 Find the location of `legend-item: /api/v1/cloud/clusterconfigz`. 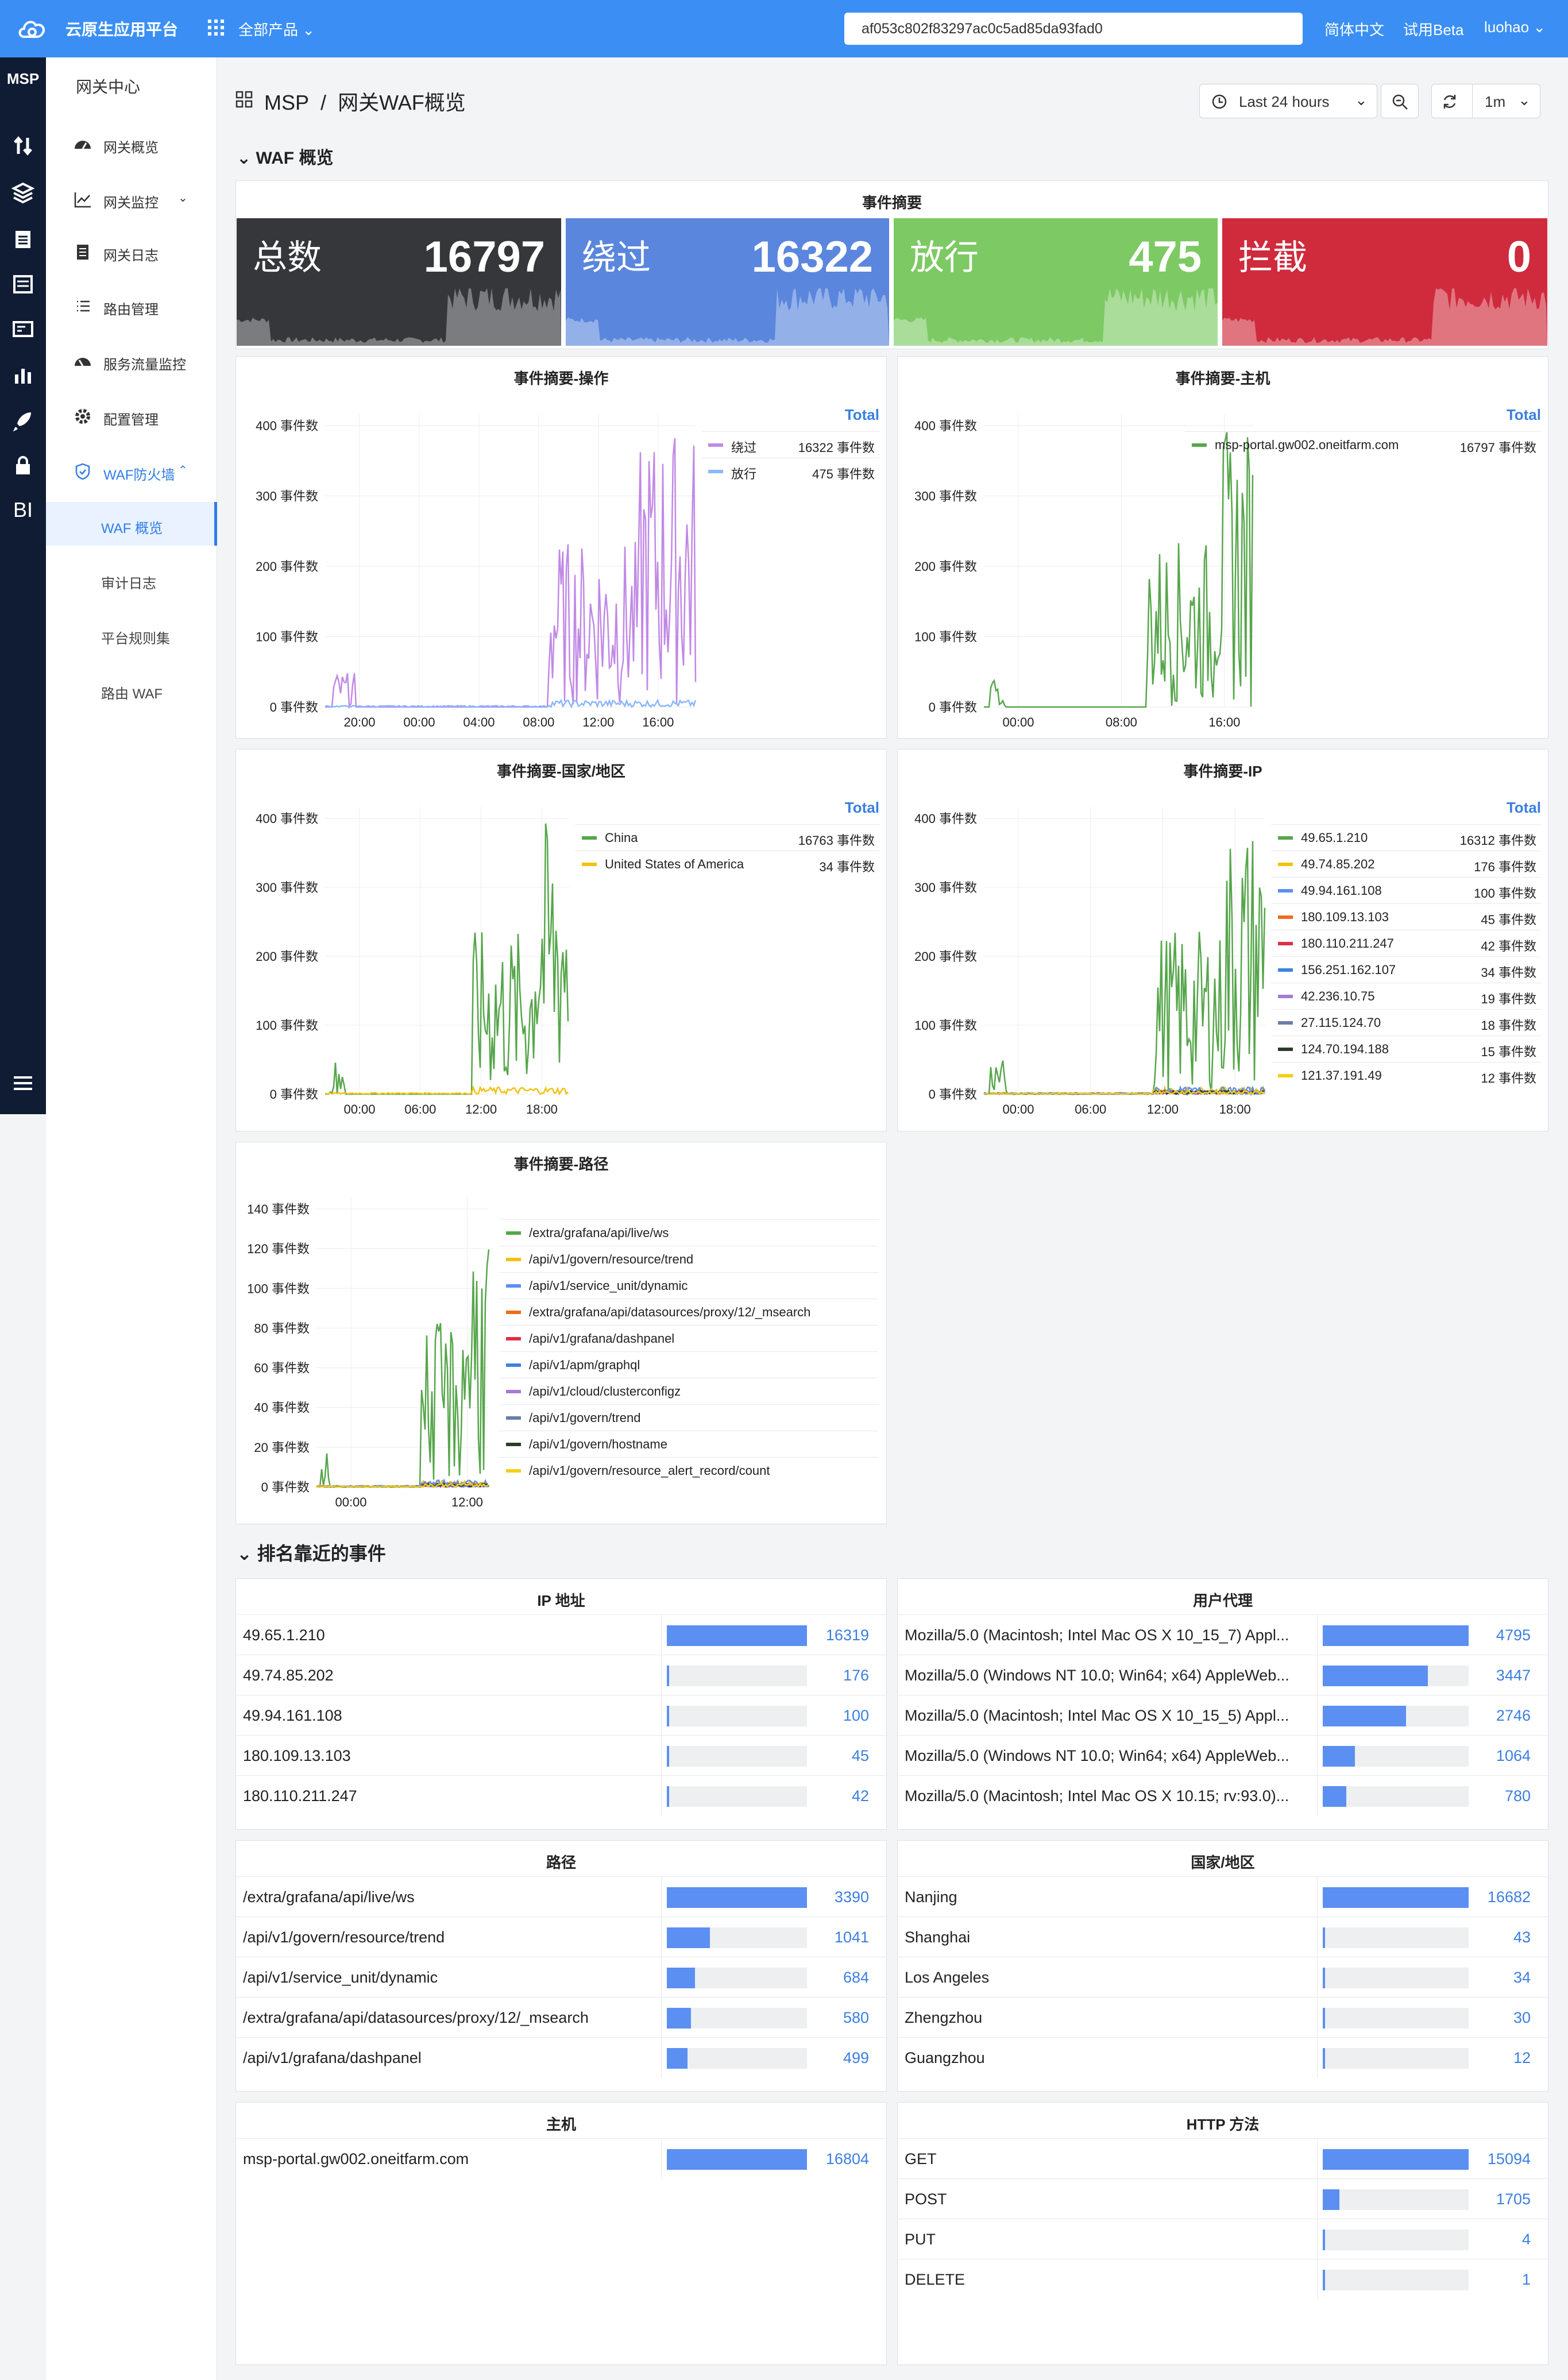

legend-item: /api/v1/cloud/clusterconfigz is located at coordinates (688, 1390).